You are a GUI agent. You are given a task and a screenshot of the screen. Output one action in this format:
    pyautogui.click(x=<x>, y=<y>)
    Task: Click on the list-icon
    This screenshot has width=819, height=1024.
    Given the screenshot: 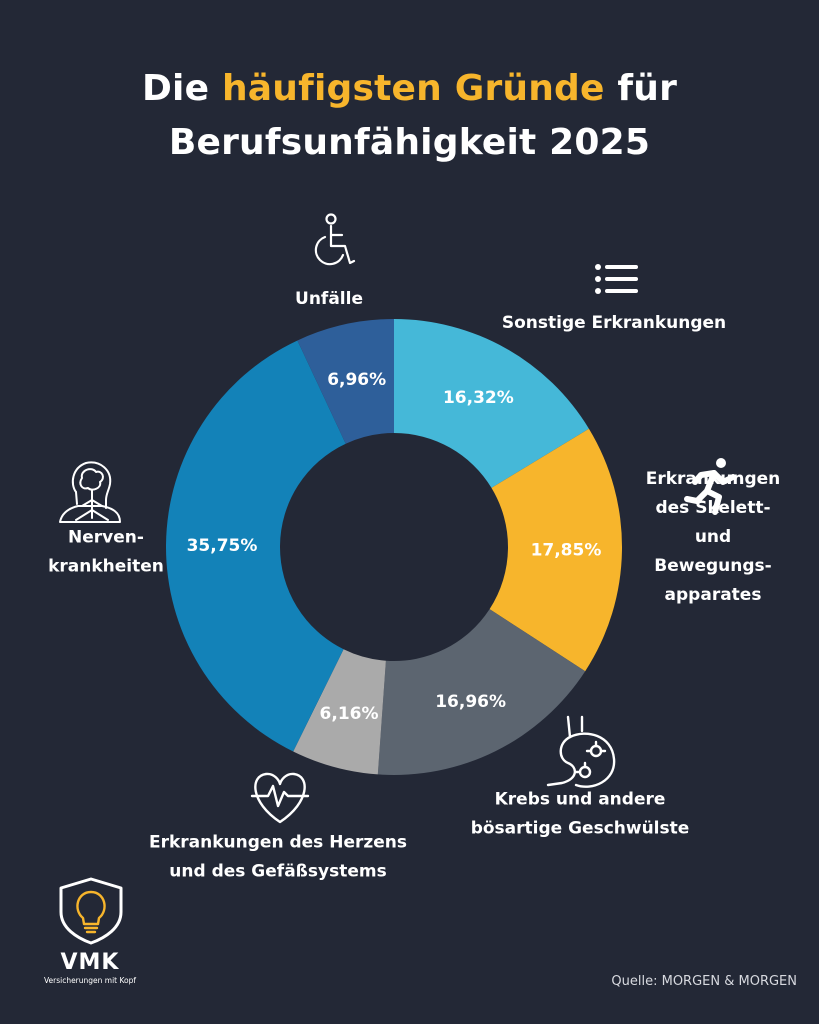 What is the action you would take?
    pyautogui.click(x=616, y=279)
    